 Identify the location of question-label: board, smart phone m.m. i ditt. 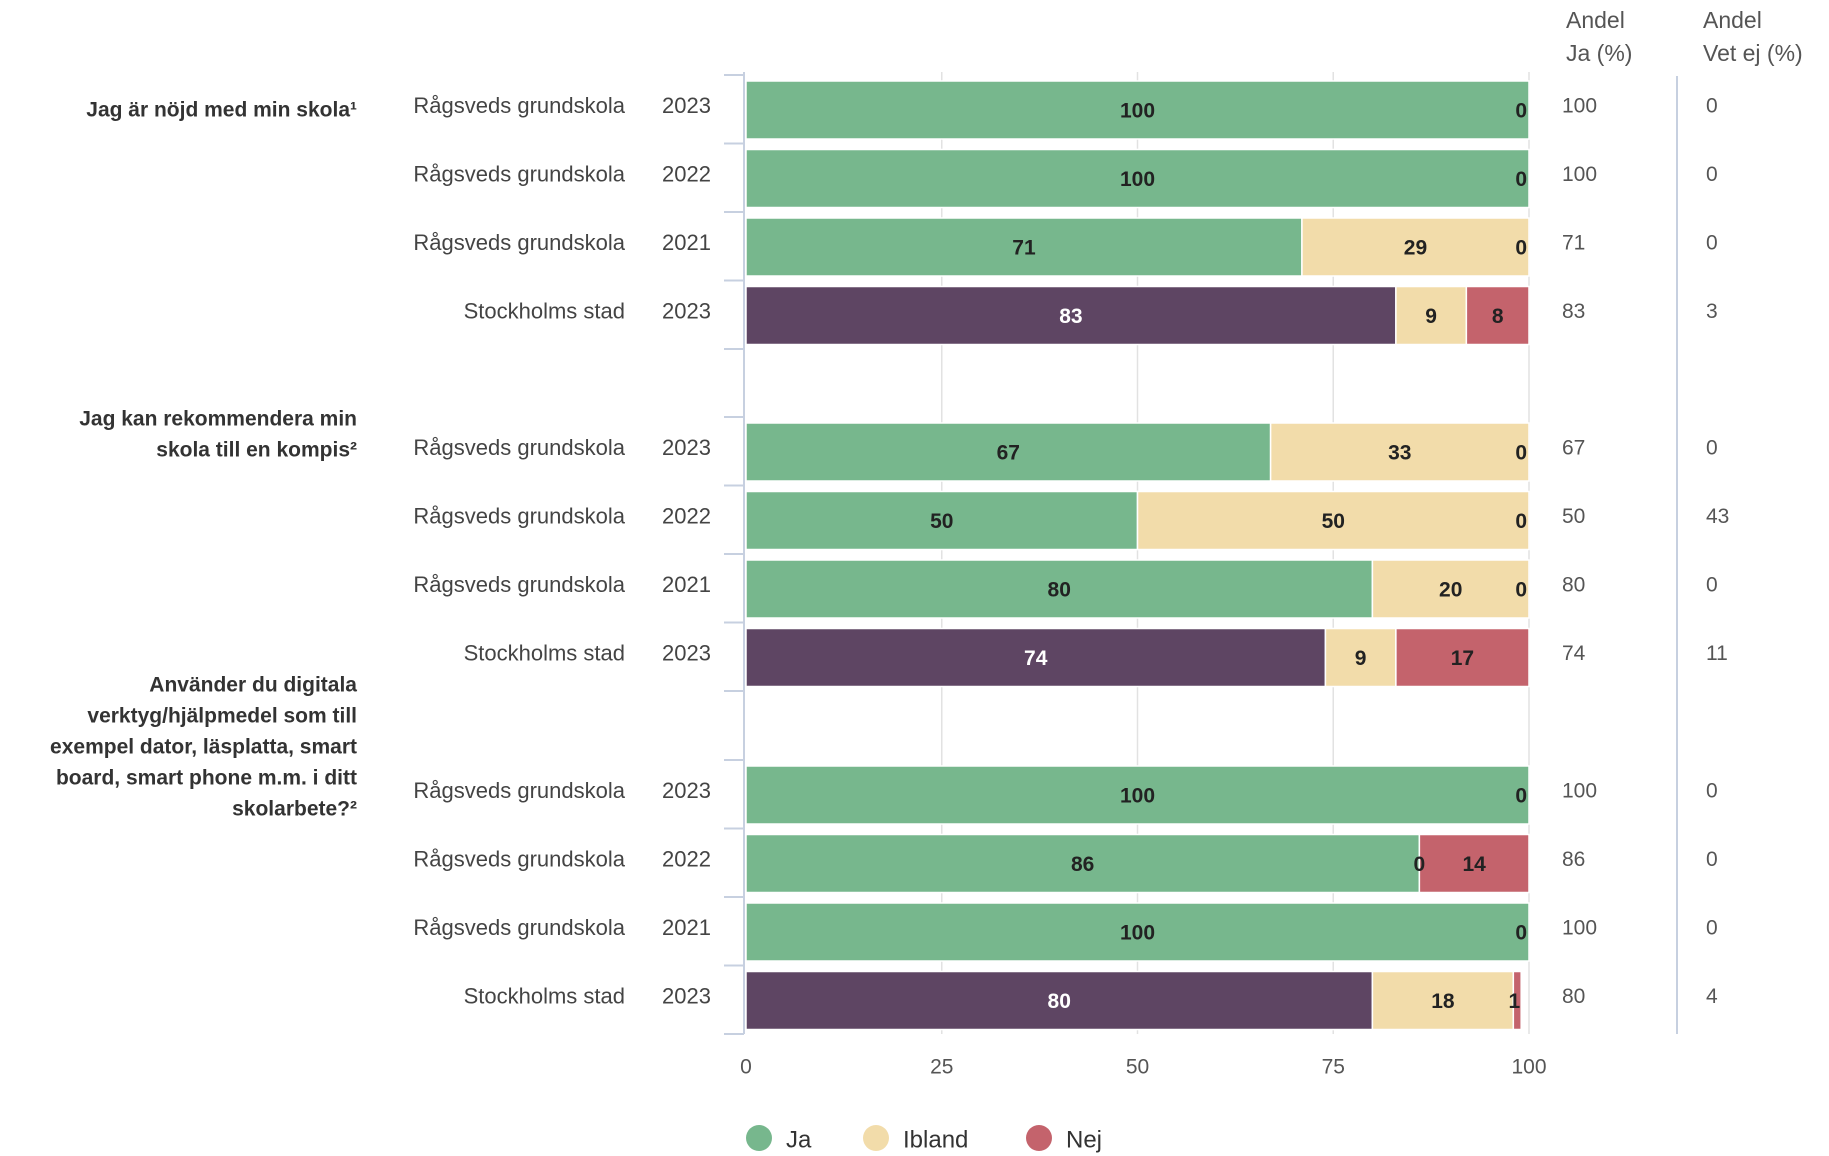
(206, 778).